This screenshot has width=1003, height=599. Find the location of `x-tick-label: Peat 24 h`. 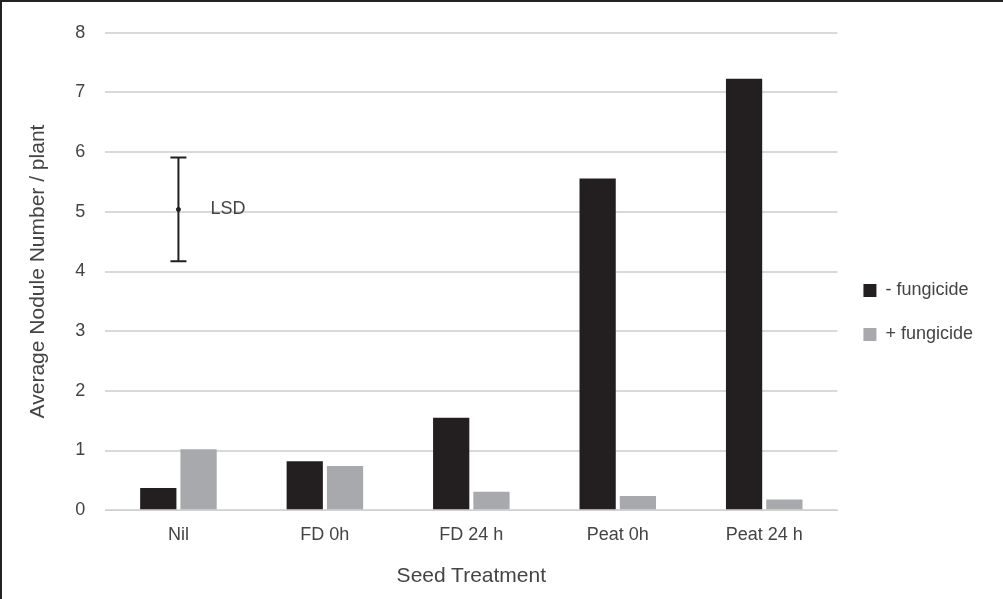

x-tick-label: Peat 24 h is located at coordinates (764, 533).